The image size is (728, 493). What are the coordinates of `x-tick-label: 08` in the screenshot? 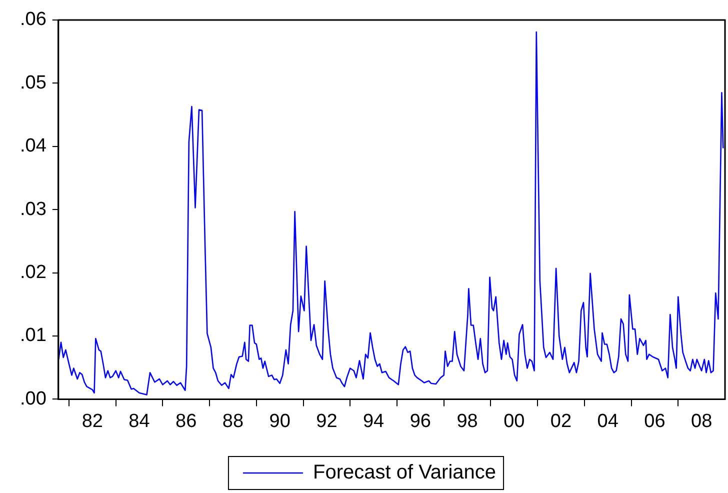 It's located at (701, 421).